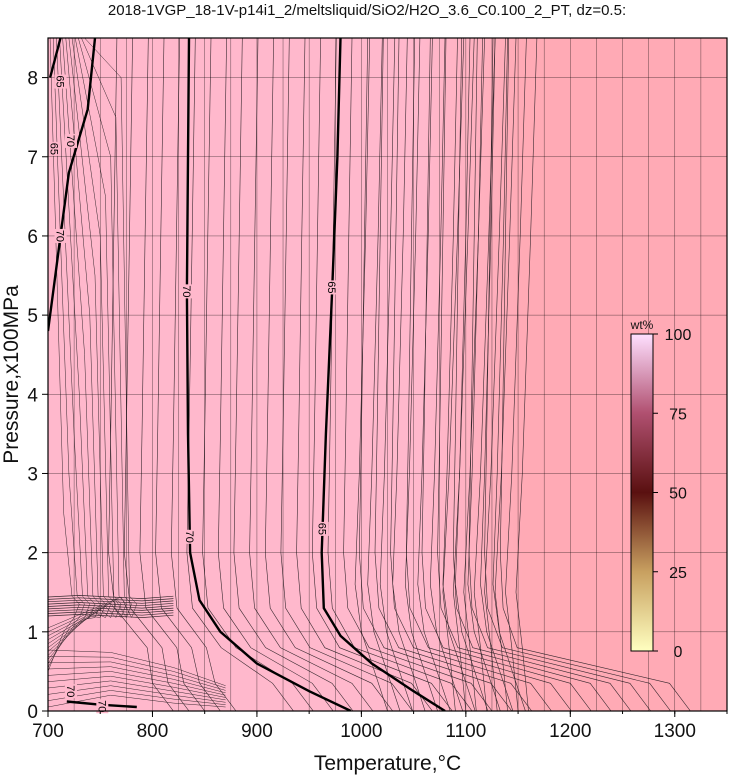 This screenshot has width=734, height=776. Describe the element at coordinates (257, 731) in the screenshot. I see `x-tick-label: 900` at that location.